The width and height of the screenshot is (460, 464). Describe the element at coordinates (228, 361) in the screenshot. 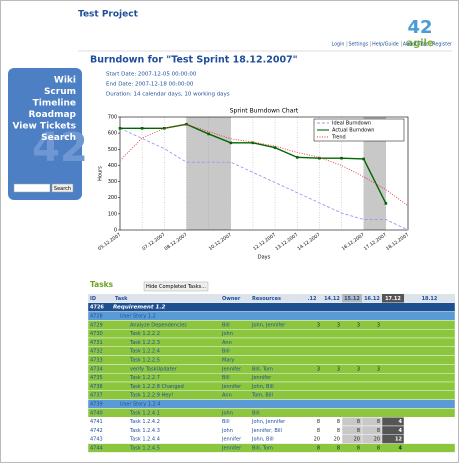

I see `task-owner: Mary` at that location.